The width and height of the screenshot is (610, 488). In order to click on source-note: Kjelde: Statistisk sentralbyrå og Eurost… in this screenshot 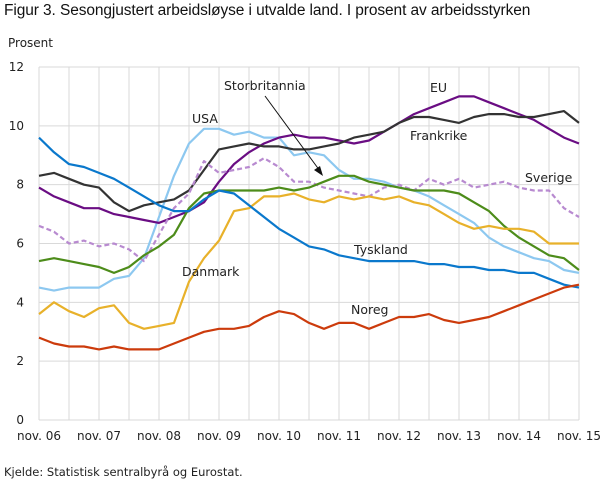, I will do `click(123, 472)`.